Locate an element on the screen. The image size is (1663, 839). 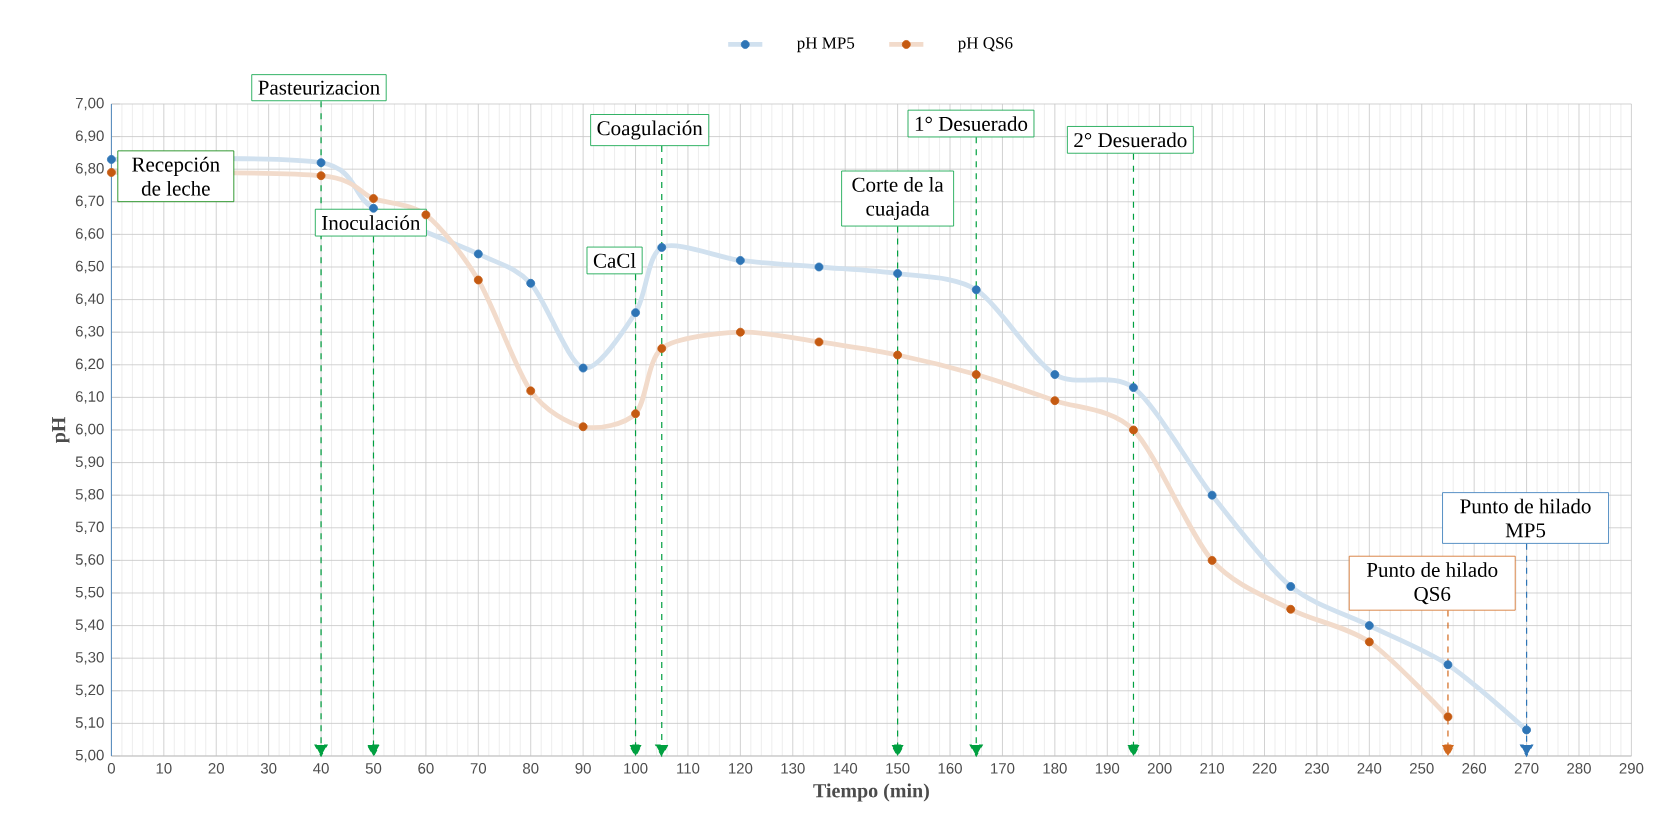
x-tick-label: 260 is located at coordinates (1474, 768).